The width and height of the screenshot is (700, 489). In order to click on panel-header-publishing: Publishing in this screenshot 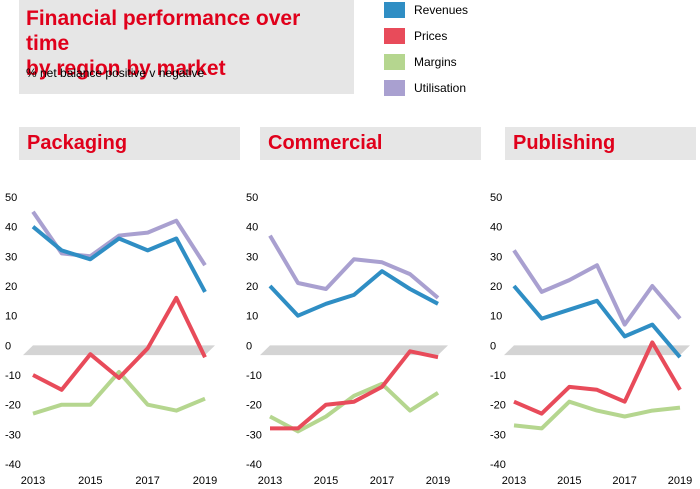, I will do `click(600, 143)`.